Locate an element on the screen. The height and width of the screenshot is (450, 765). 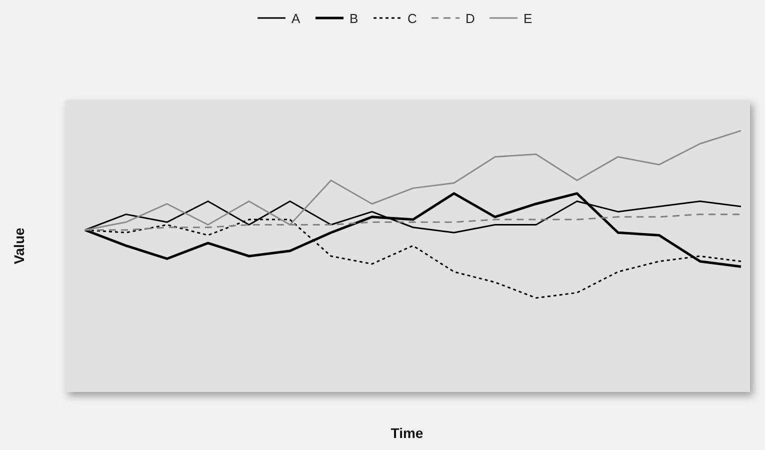
legend-label: C is located at coordinates (412, 18).